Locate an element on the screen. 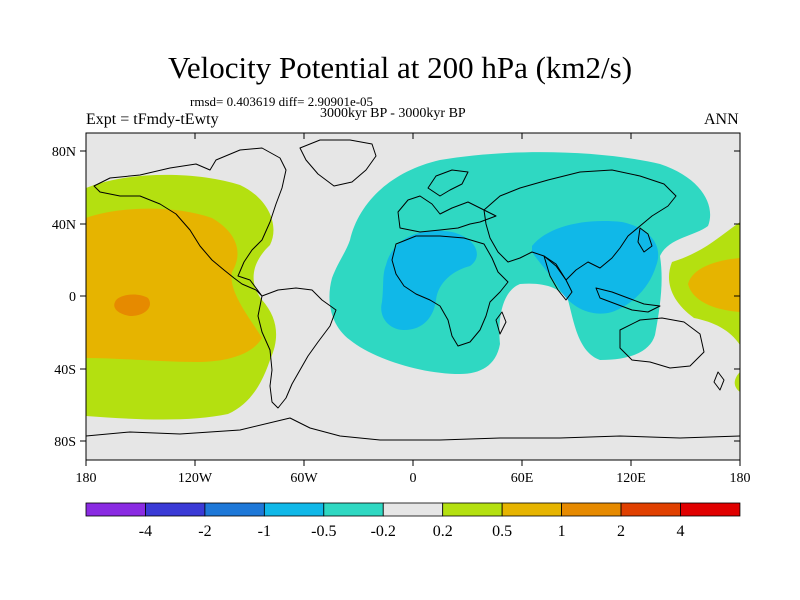  coast-scandinavia is located at coordinates (448, 183).